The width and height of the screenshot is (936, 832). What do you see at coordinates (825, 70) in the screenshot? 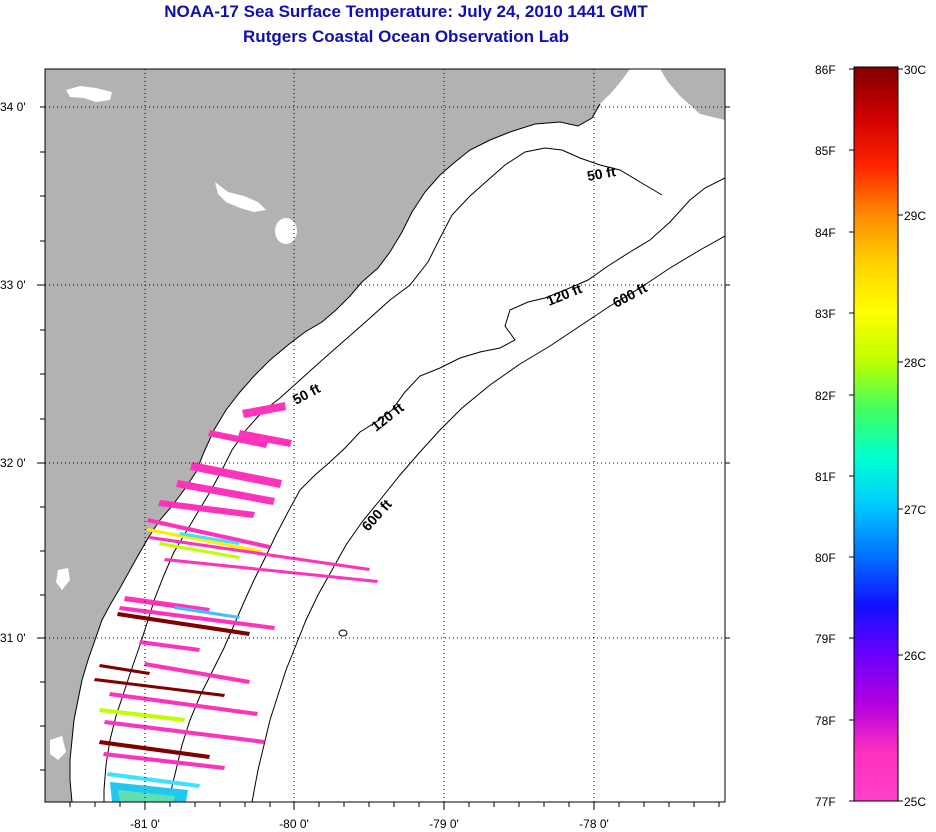
I see `colorbar-f-label: 86F` at bounding box center [825, 70].